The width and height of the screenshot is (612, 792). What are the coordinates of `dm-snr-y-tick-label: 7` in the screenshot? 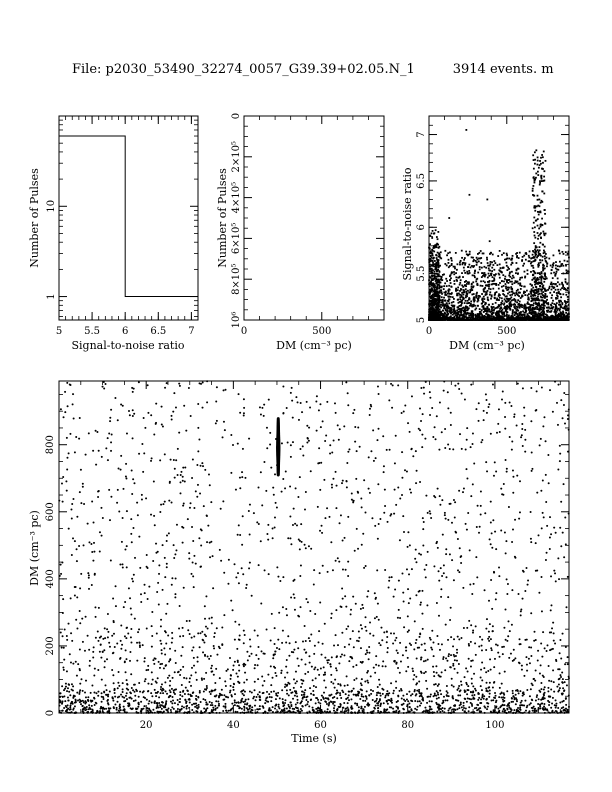 It's located at (421, 134).